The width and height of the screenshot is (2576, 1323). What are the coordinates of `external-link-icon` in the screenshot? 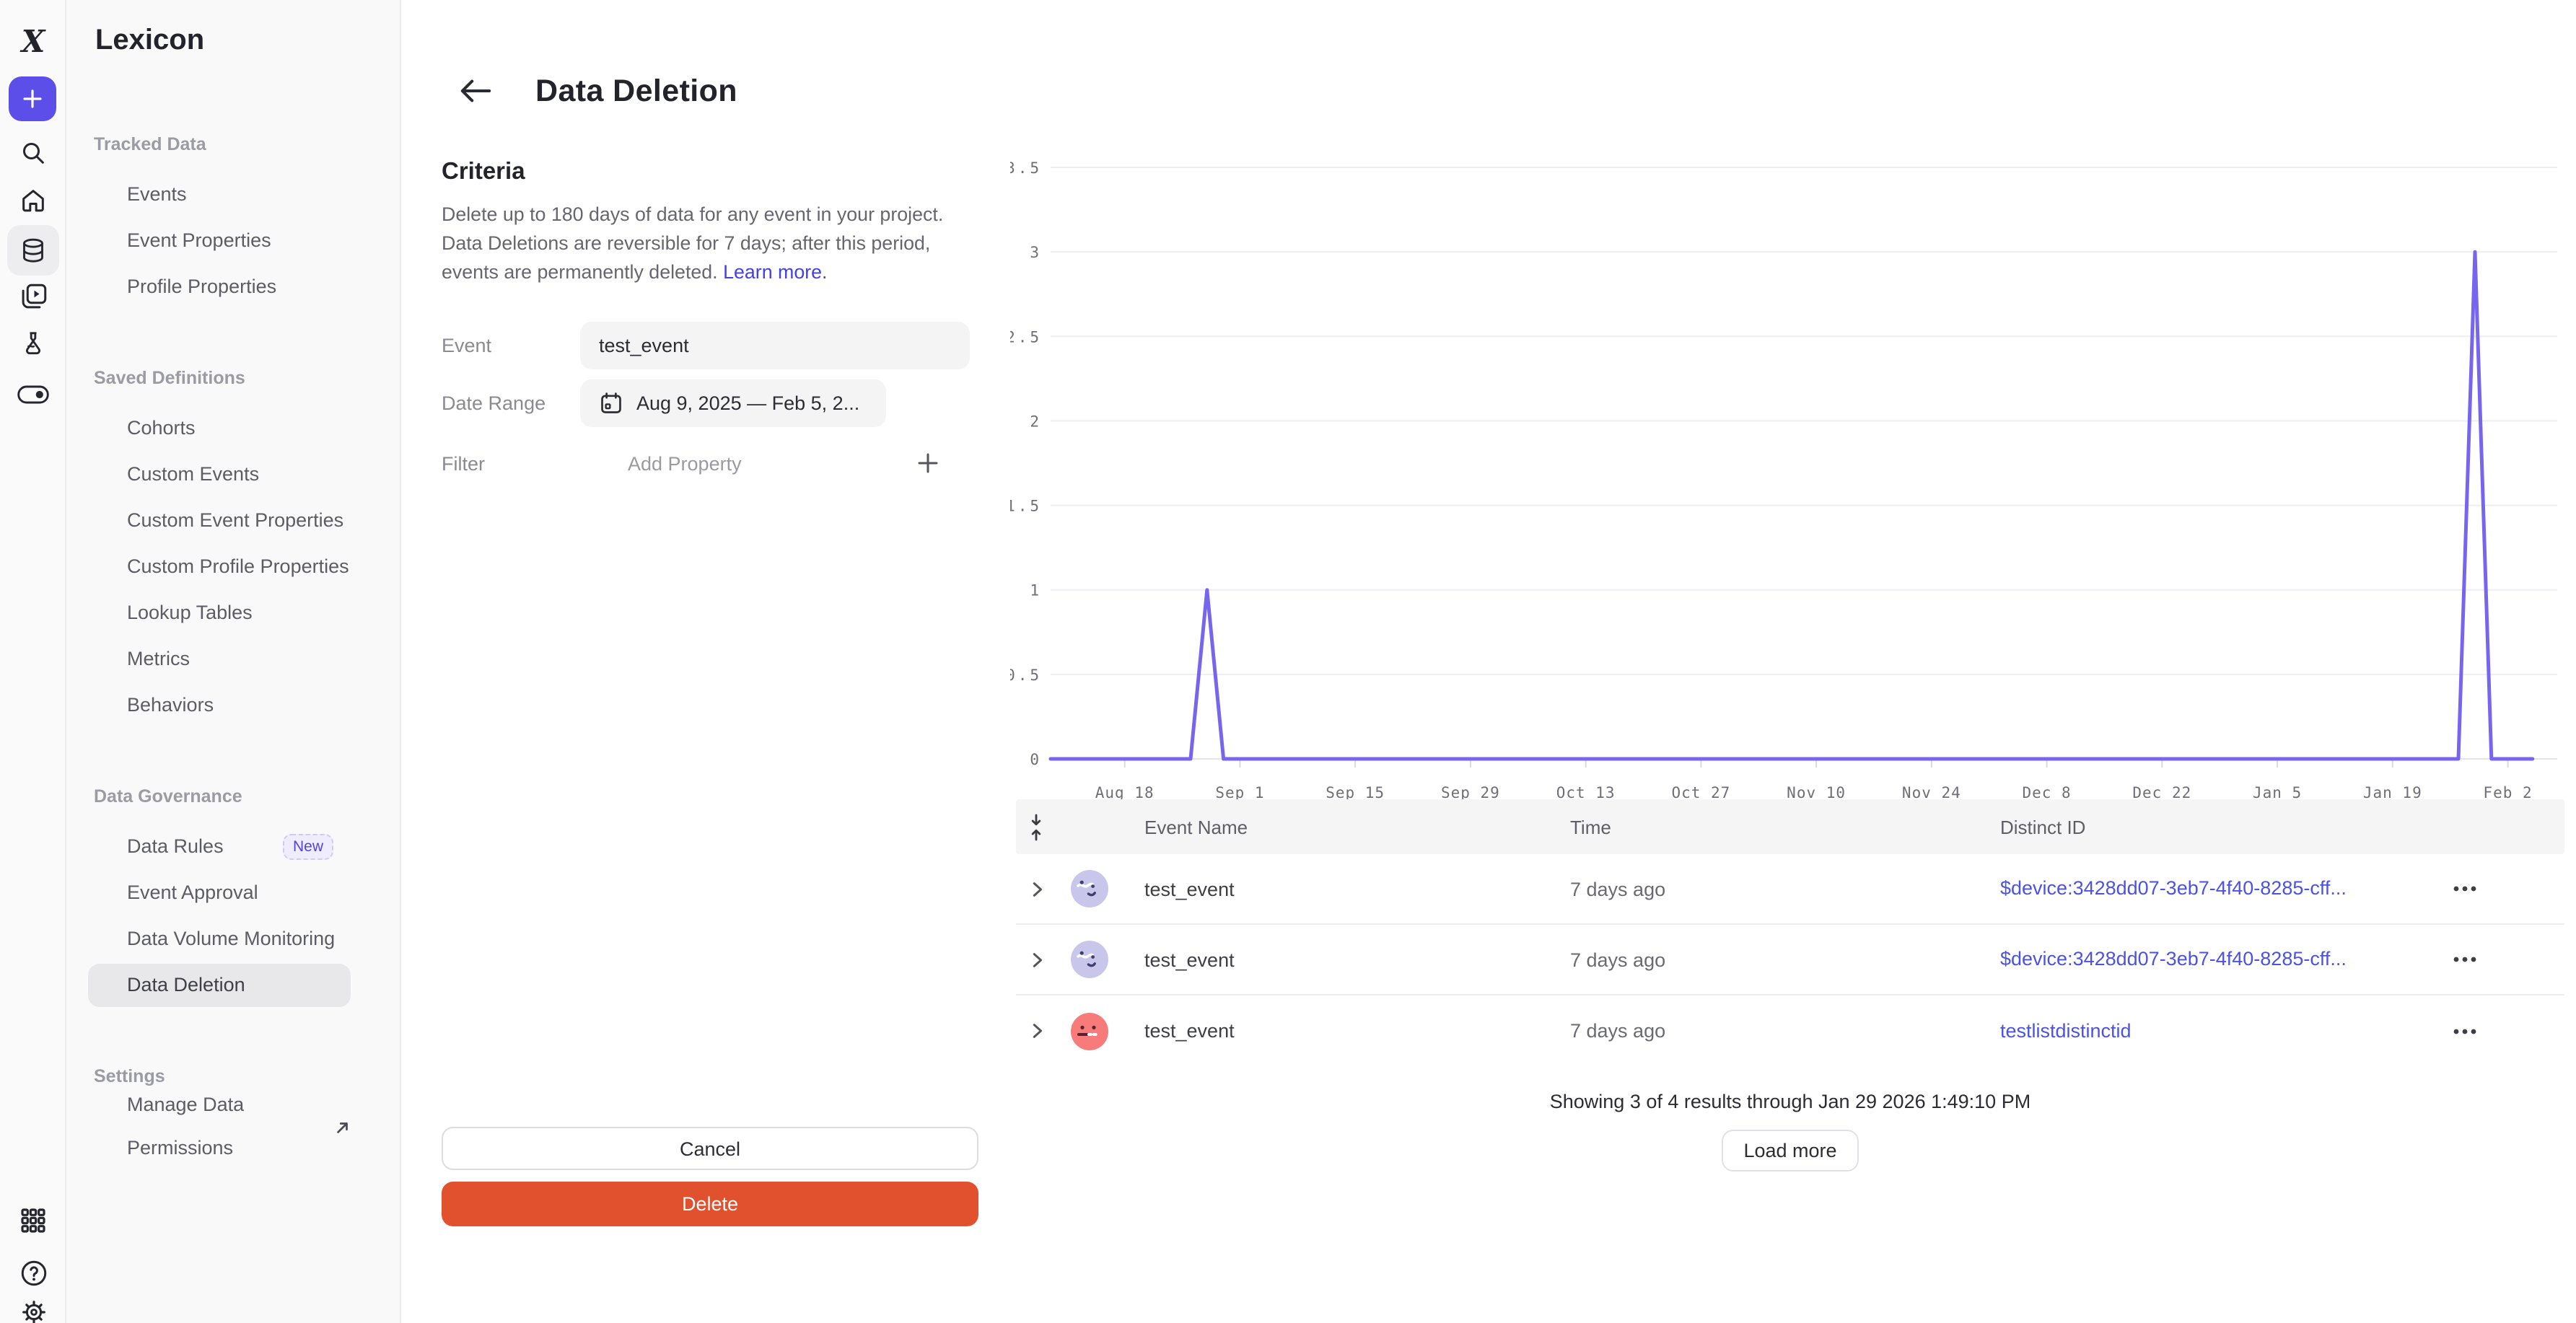 It's located at (343, 1127).